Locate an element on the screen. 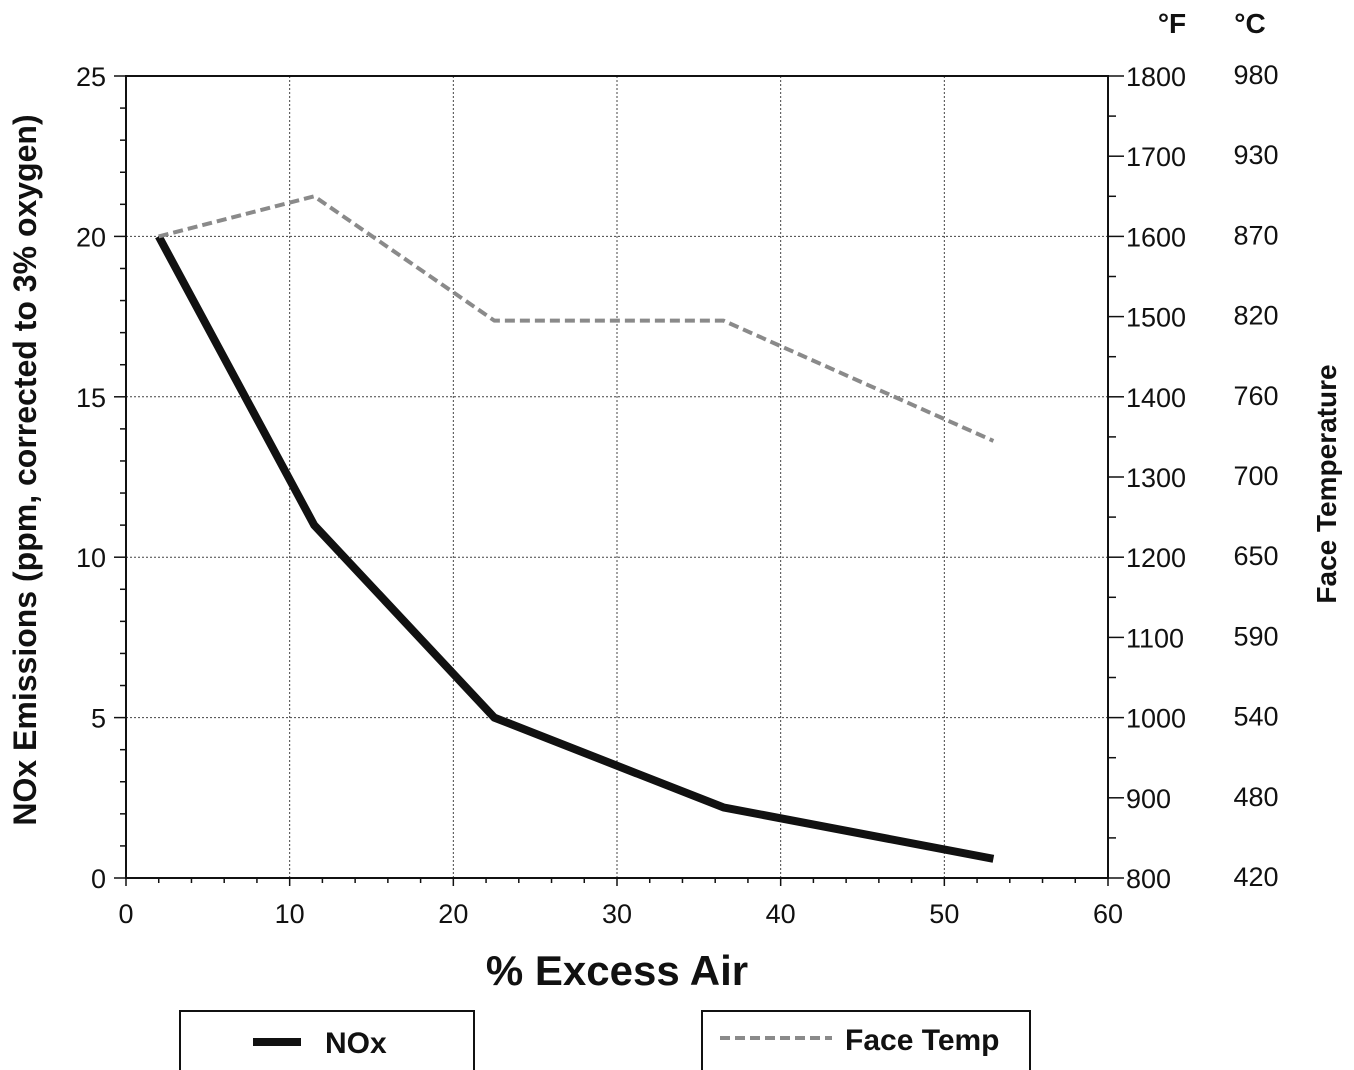  x-axis-title: % Excess Air is located at coordinates (617, 970).